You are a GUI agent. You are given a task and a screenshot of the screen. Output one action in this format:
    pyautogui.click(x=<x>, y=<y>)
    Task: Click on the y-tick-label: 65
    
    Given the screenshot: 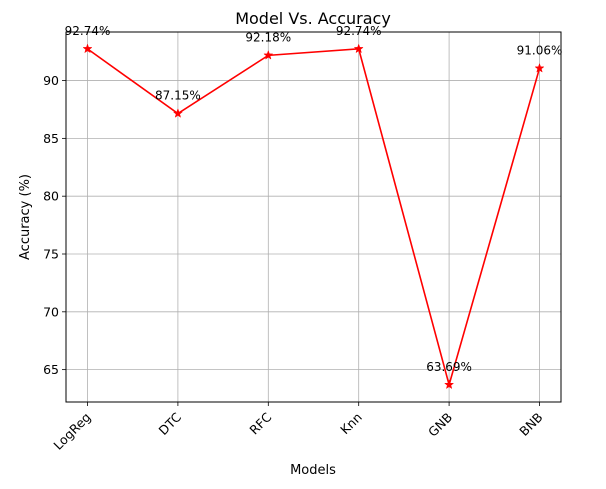 What is the action you would take?
    pyautogui.click(x=51, y=369)
    